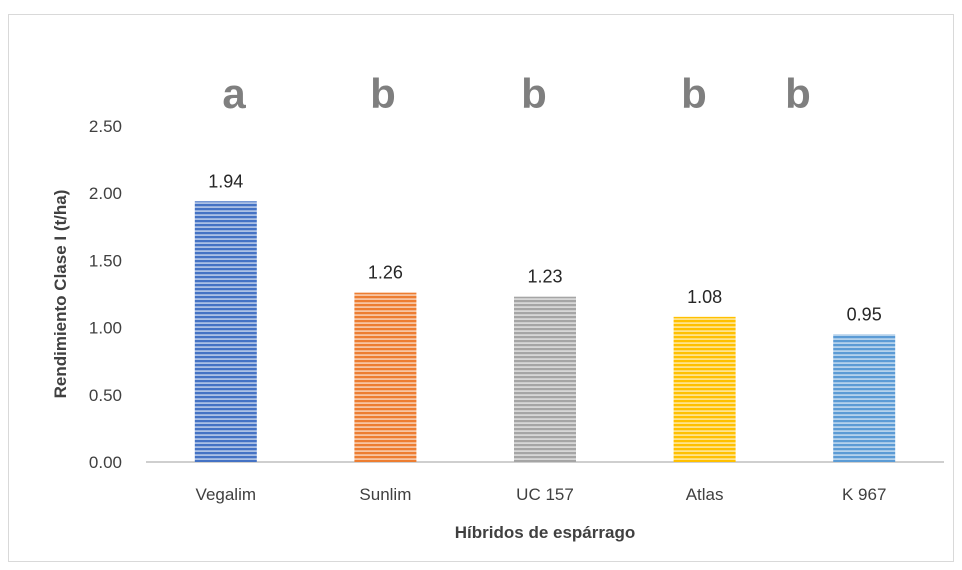  Describe the element at coordinates (105, 260) in the screenshot. I see `y-tick-label: 1.50` at that location.